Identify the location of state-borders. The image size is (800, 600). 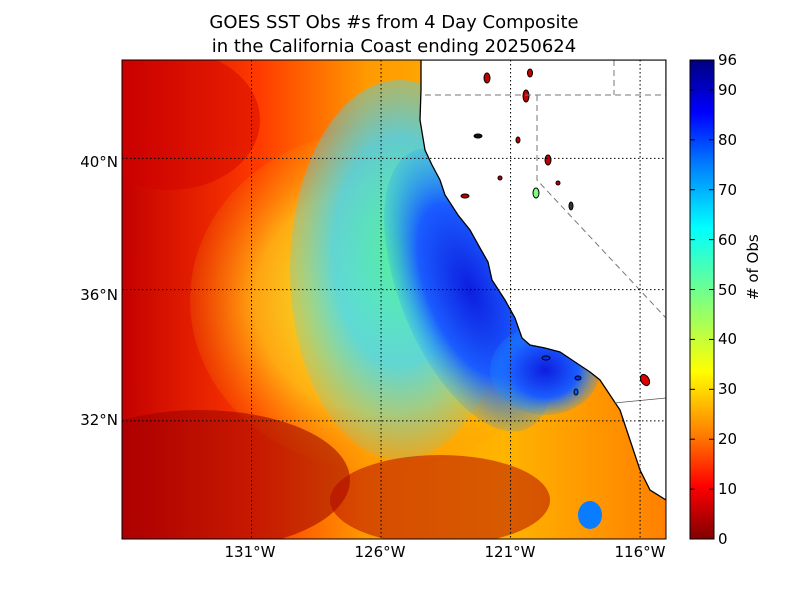
(546, 189).